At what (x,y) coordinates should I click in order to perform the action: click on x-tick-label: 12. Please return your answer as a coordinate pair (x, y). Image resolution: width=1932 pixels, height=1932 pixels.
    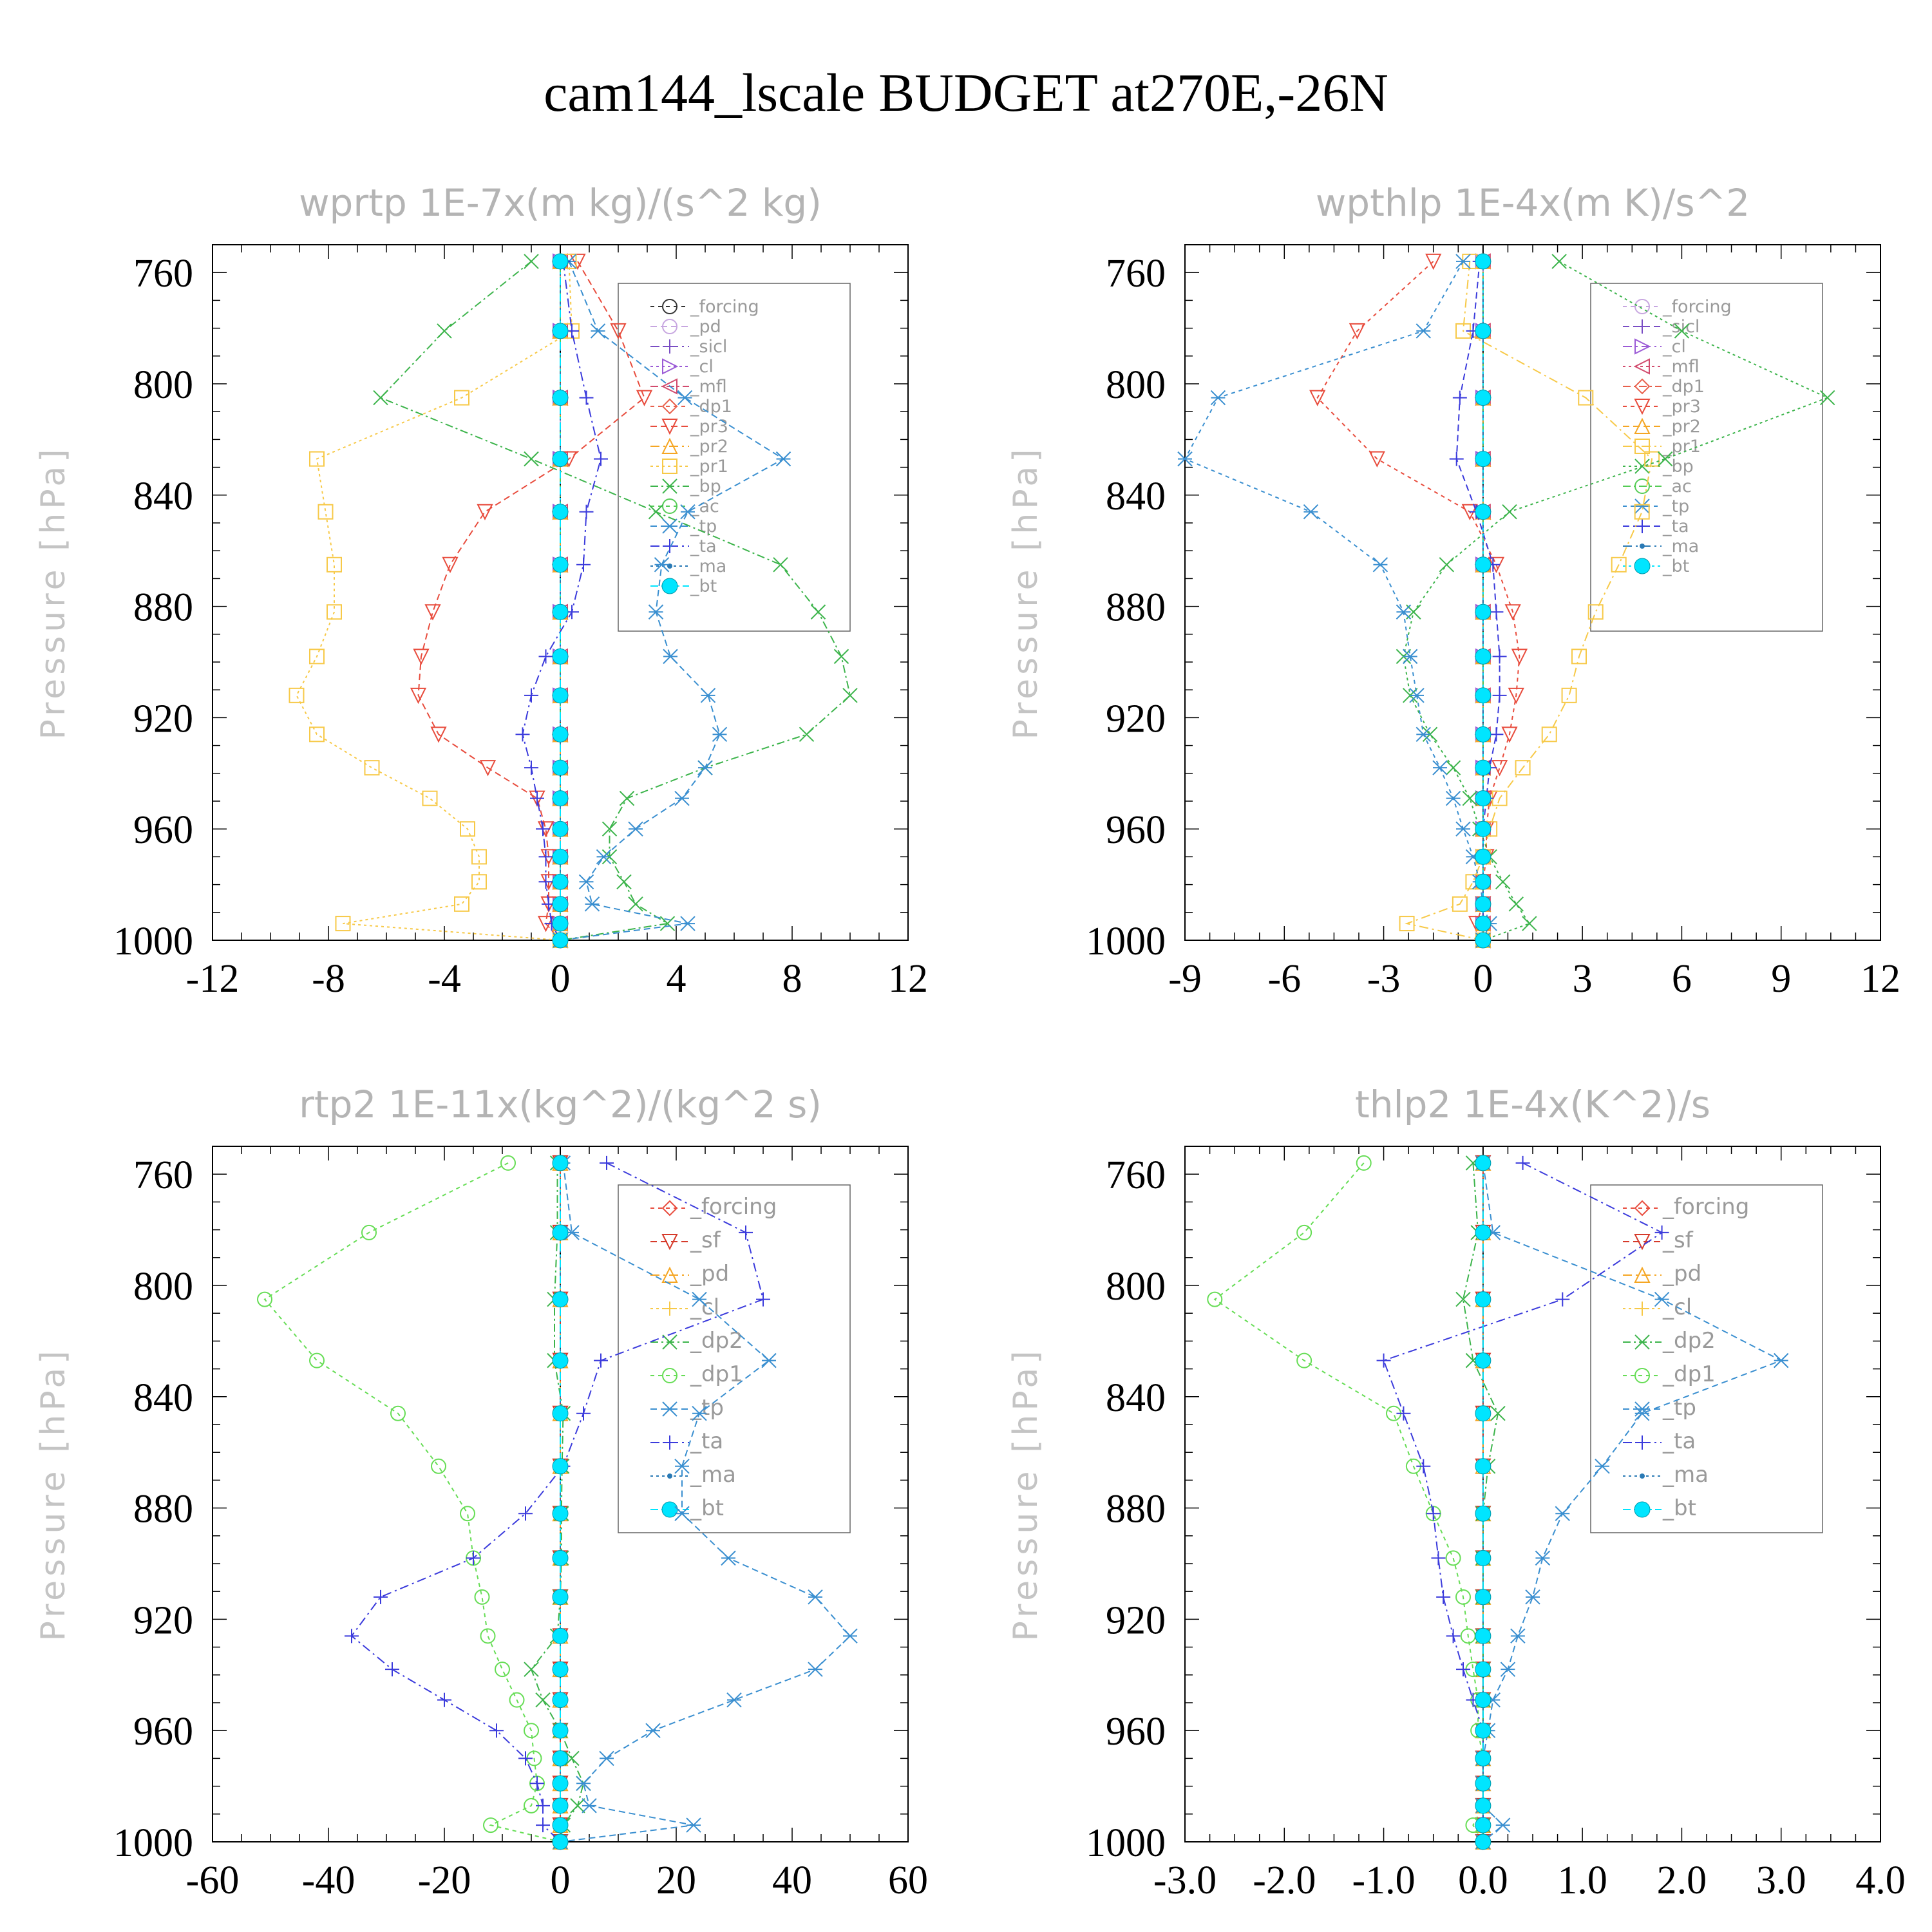
    Looking at the image, I should click on (1880, 979).